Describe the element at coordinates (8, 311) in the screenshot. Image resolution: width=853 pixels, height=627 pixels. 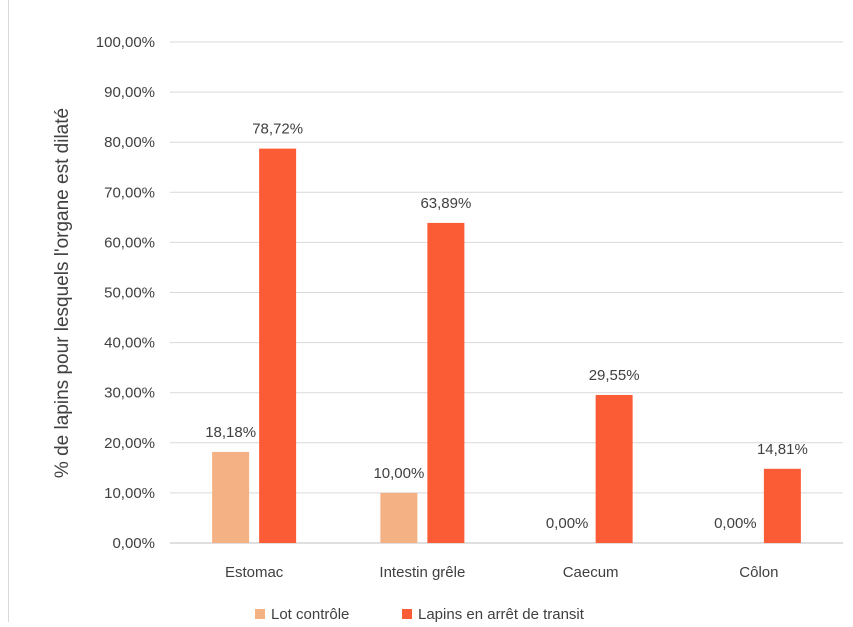
I see `frame-border` at that location.